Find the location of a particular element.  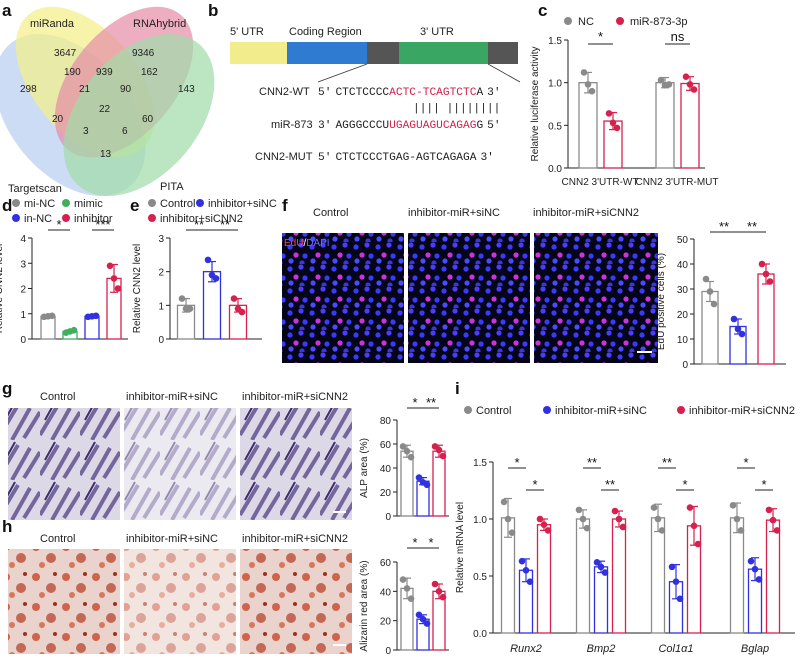

seq-part: AGGGCCCU is located at coordinates (362, 126).